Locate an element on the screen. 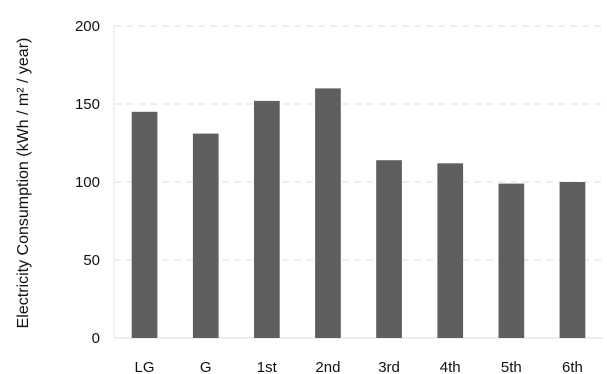 This screenshot has width=607, height=374. y-tick-label: 0 is located at coordinates (96, 338).